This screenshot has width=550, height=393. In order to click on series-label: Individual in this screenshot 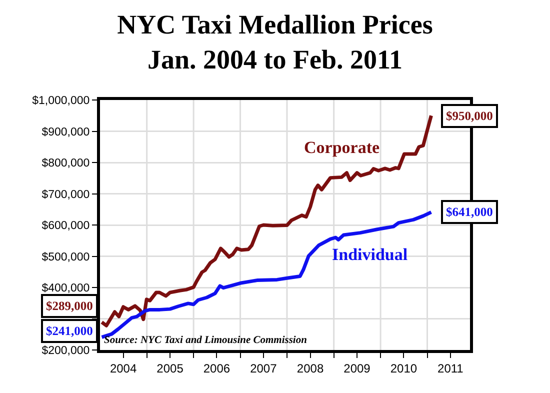, I will do `click(370, 254)`.